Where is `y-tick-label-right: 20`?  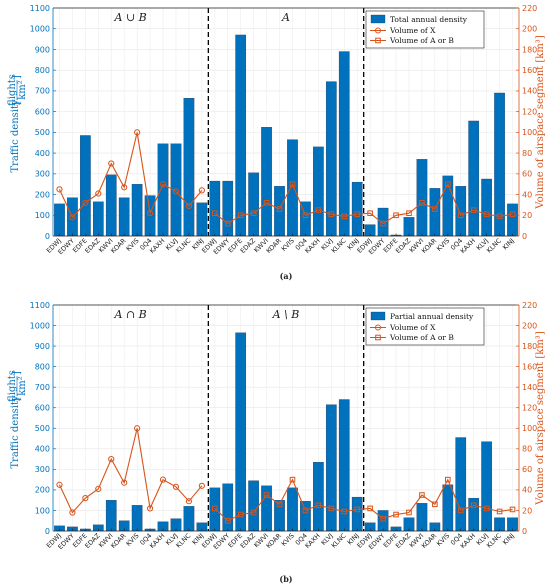 y-tick-label-right: 20 is located at coordinates (527, 215).